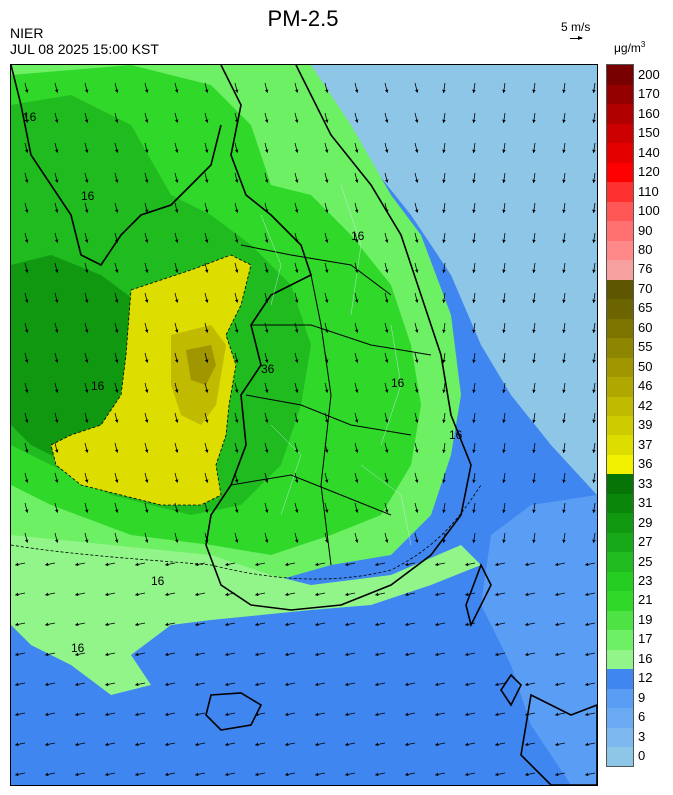 The image size is (673, 795). What do you see at coordinates (645, 288) in the screenshot?
I see `colorbar-level-label: 70` at bounding box center [645, 288].